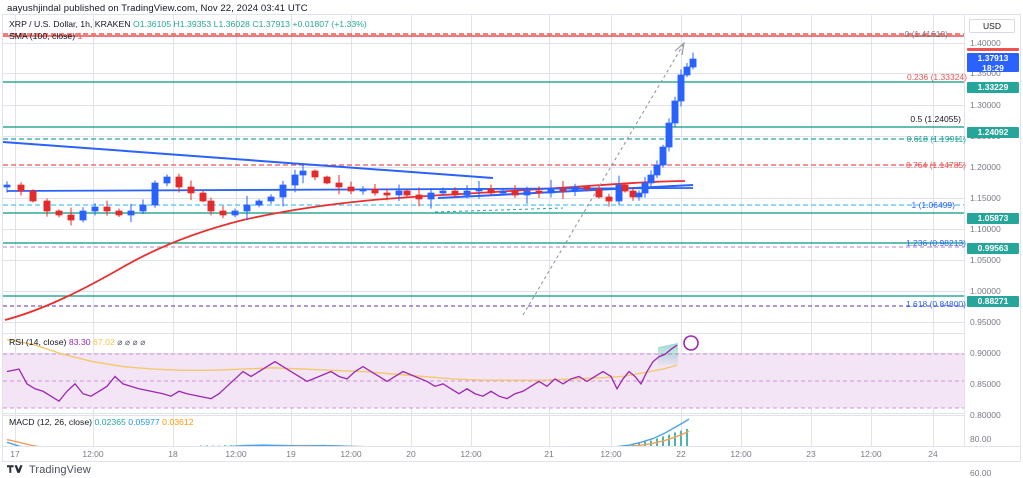  Describe the element at coordinates (79, 342) in the screenshot. I see `rsi-value: 83.30` at that location.